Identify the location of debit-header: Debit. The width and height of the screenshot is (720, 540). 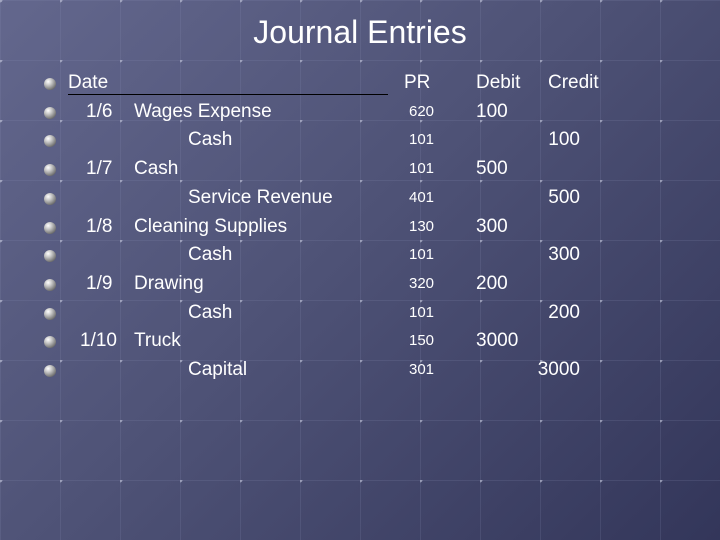
(498, 82).